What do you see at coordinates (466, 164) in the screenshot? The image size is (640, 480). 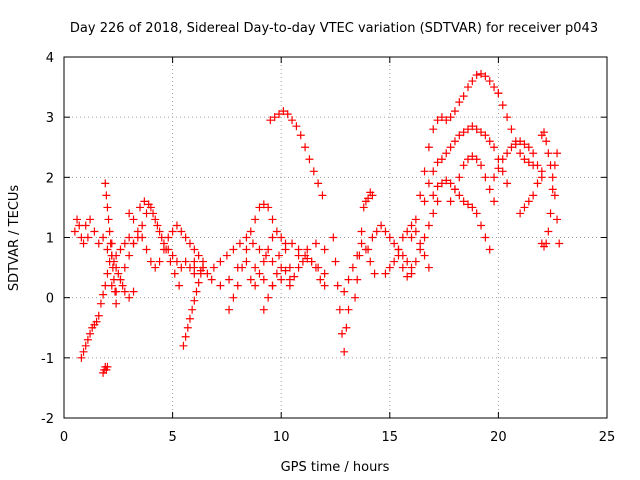 I see `series-t23` at bounding box center [466, 164].